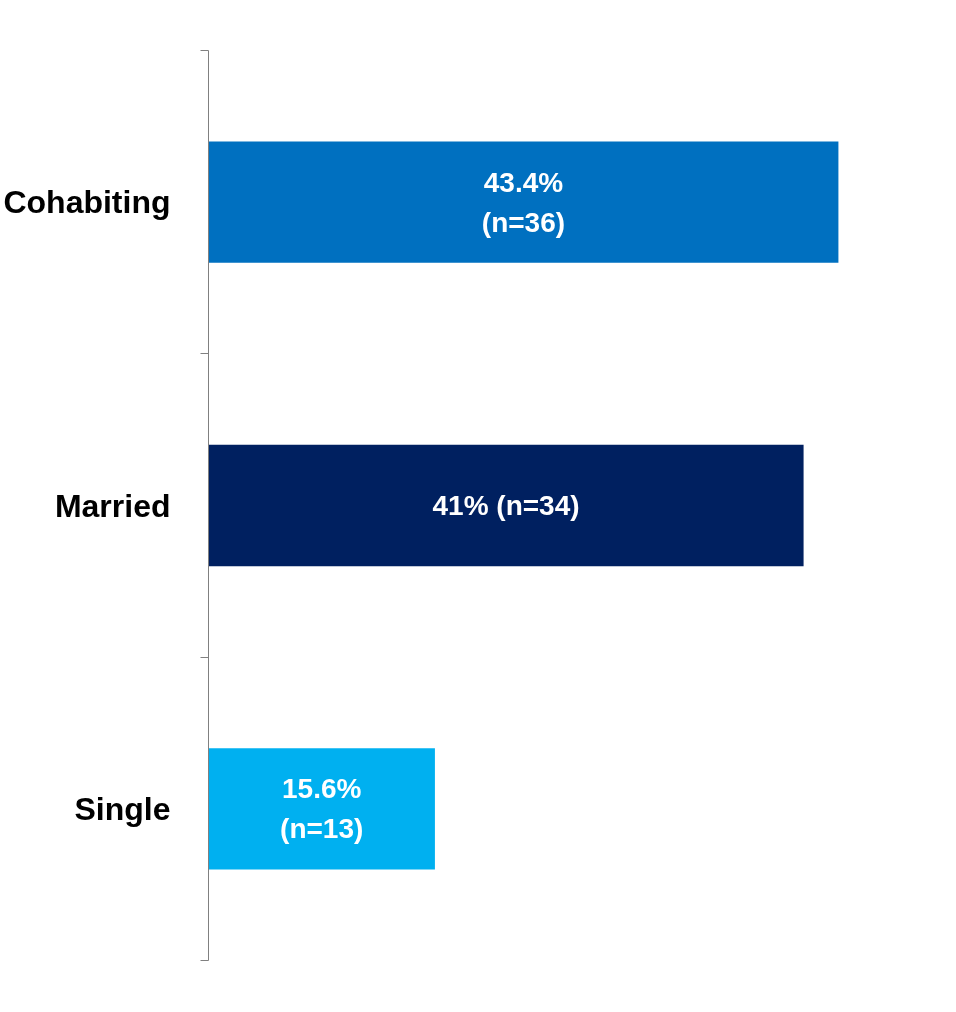 The image size is (956, 1012). Describe the element at coordinates (122, 808) in the screenshot. I see `y-tick-label: Single` at that location.